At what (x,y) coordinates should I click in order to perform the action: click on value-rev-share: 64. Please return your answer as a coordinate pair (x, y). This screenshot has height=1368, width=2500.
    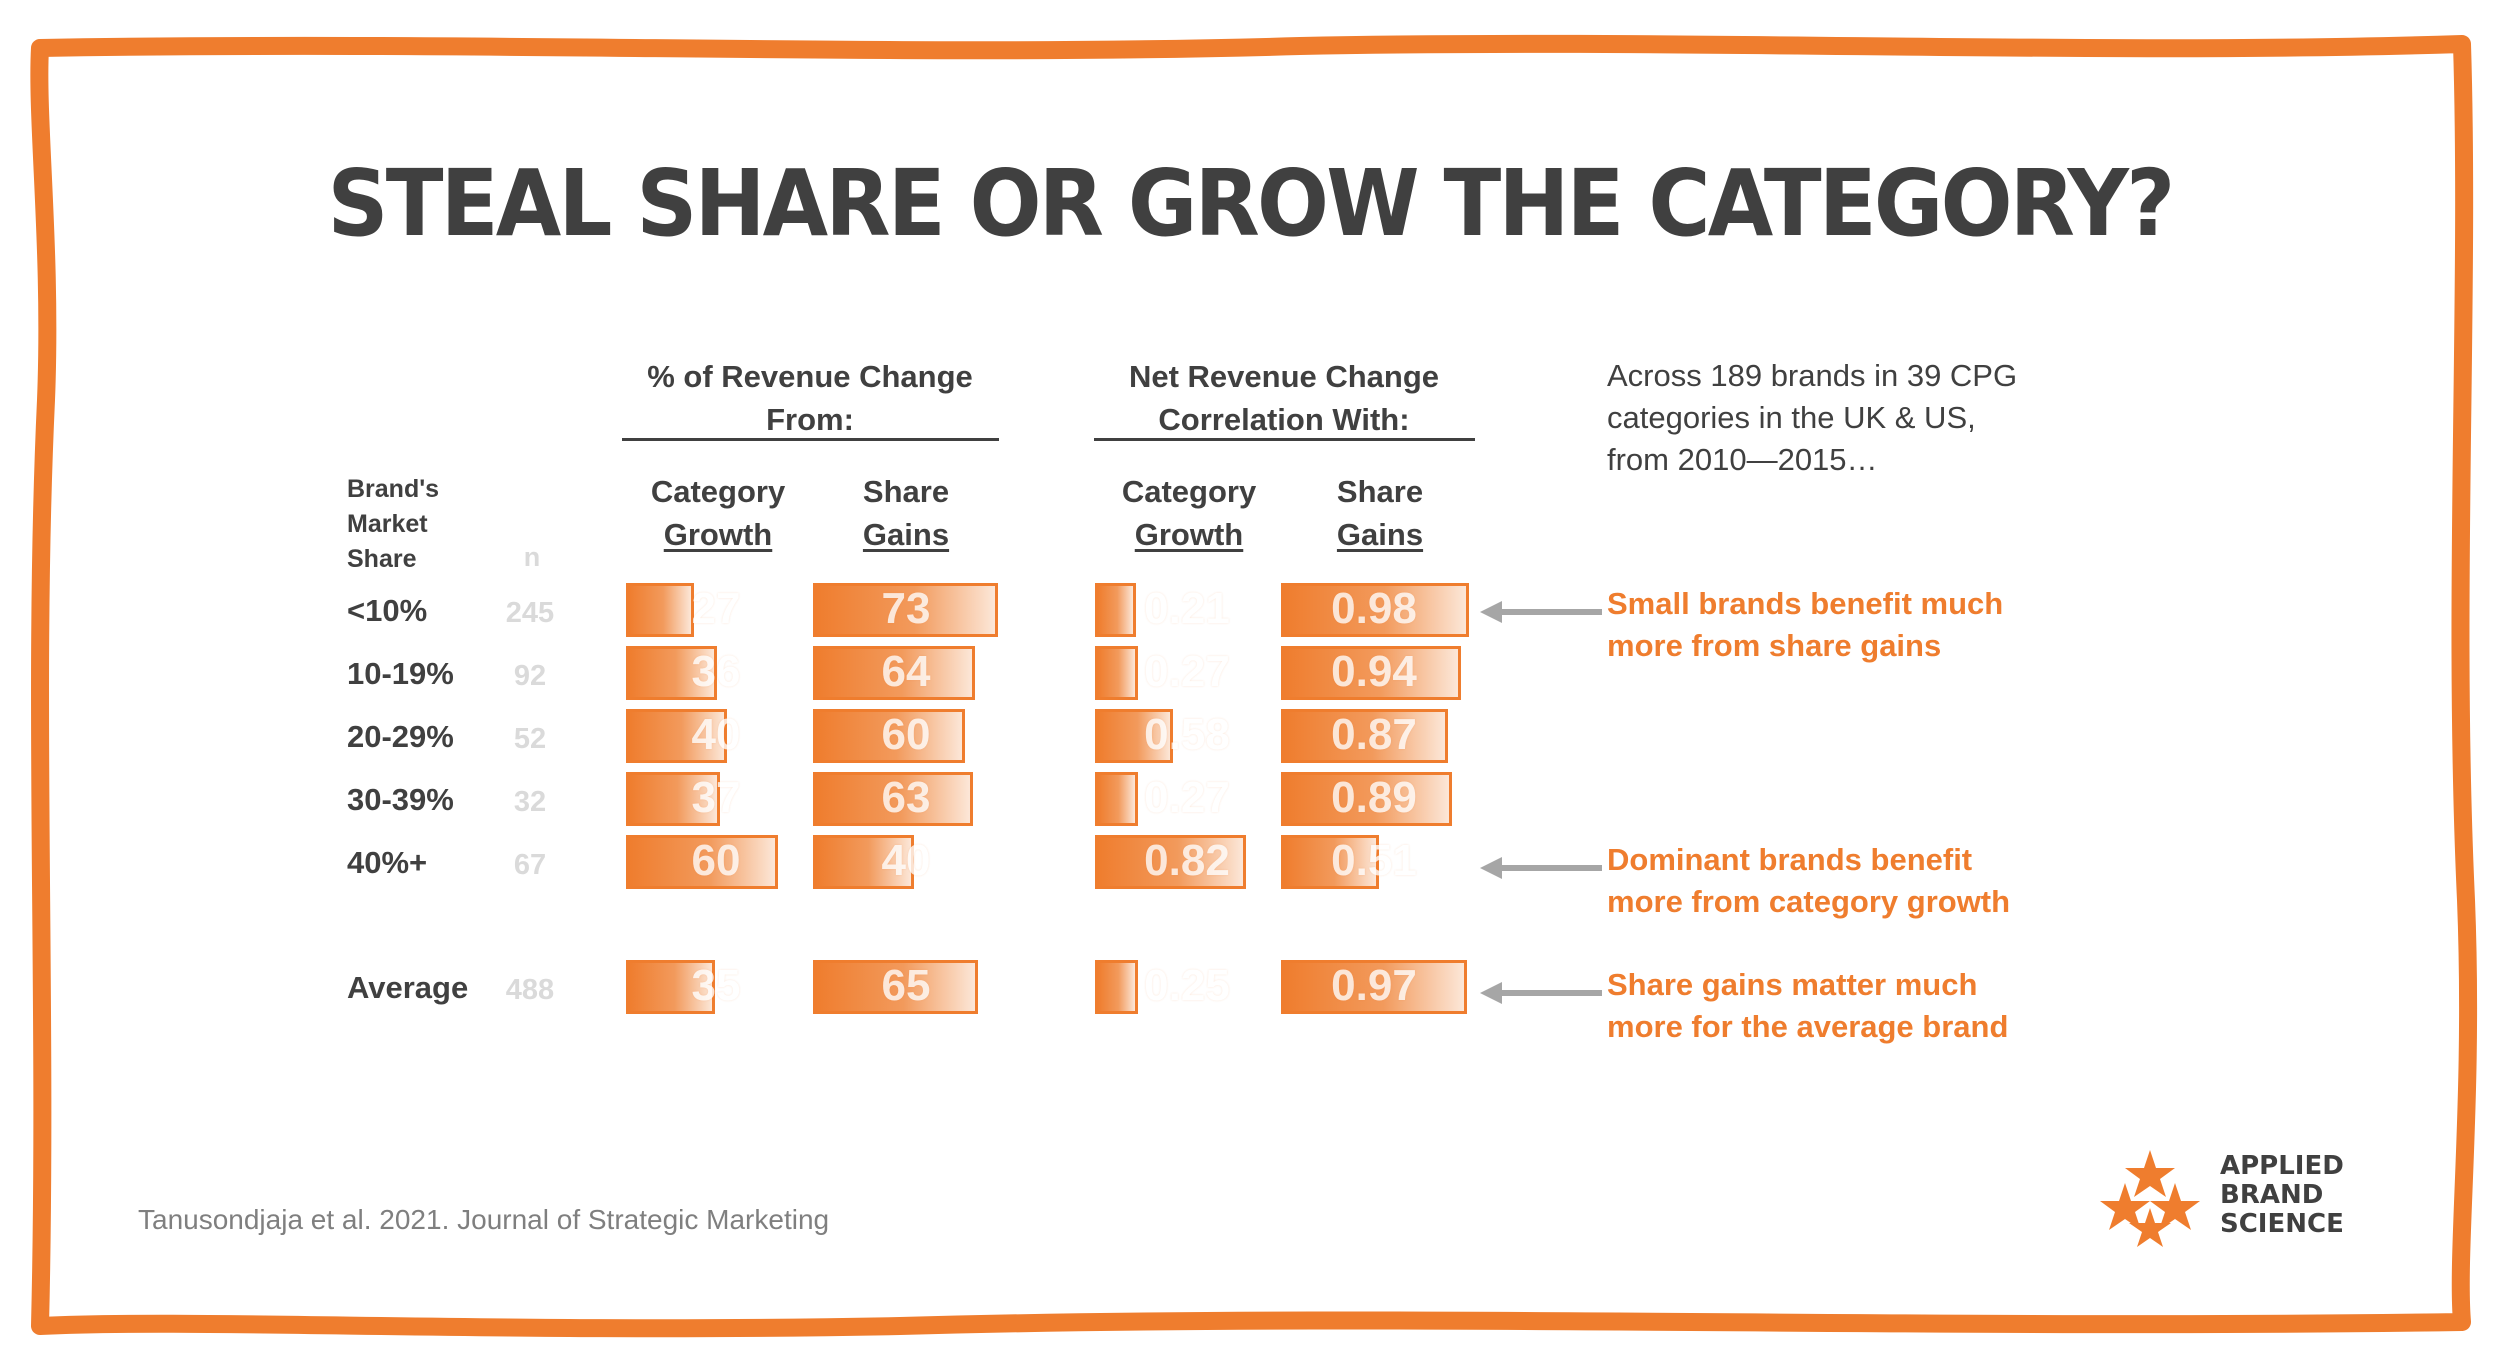
    Looking at the image, I should click on (906, 671).